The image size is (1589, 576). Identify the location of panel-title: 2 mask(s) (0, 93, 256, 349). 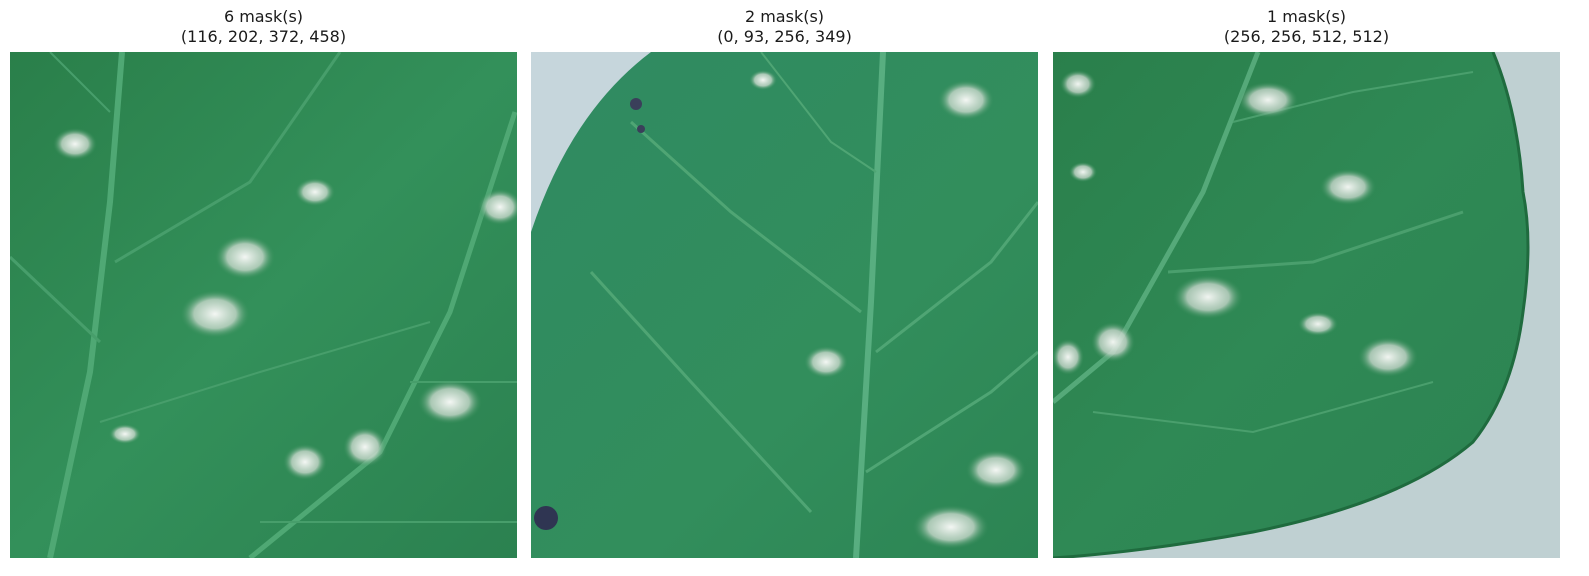
(784, 27).